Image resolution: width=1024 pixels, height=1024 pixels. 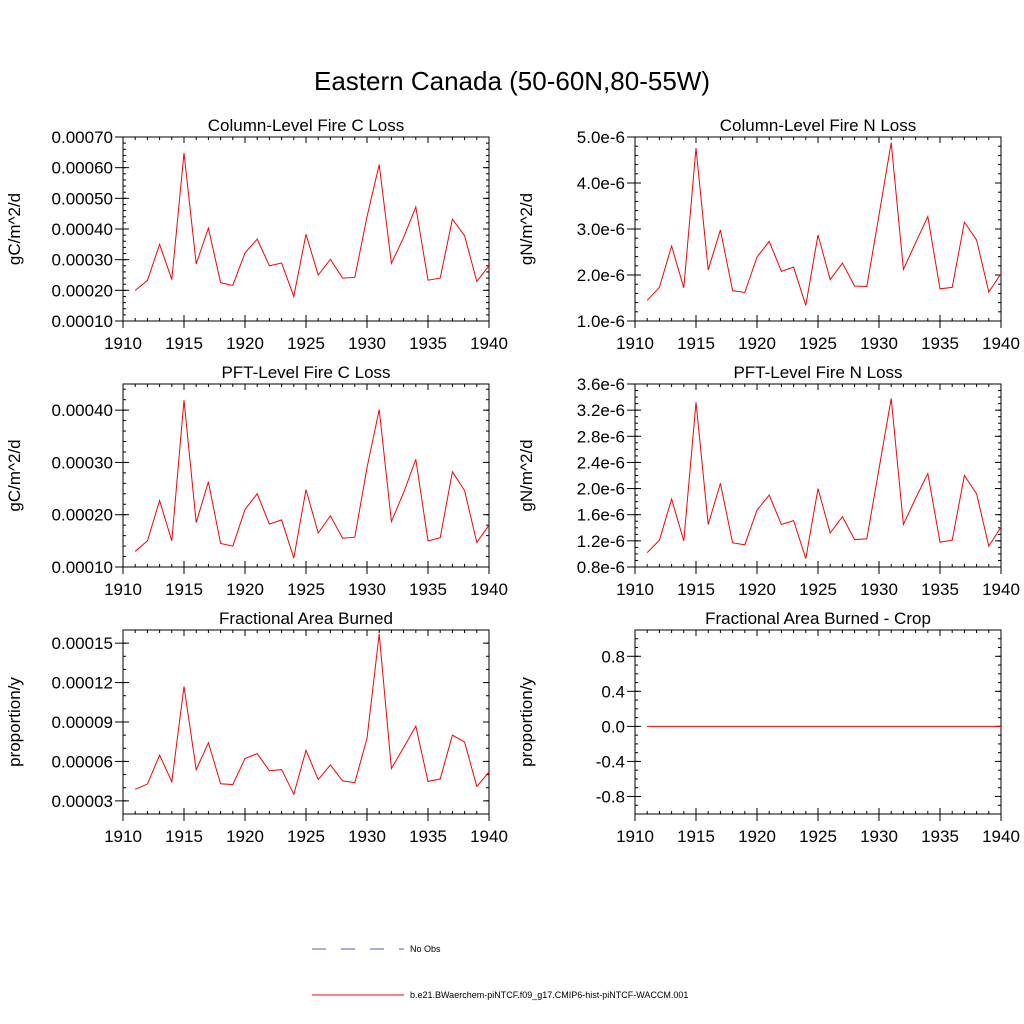 What do you see at coordinates (601, 229) in the screenshot?
I see `y-tick-label: 3.0e-6` at bounding box center [601, 229].